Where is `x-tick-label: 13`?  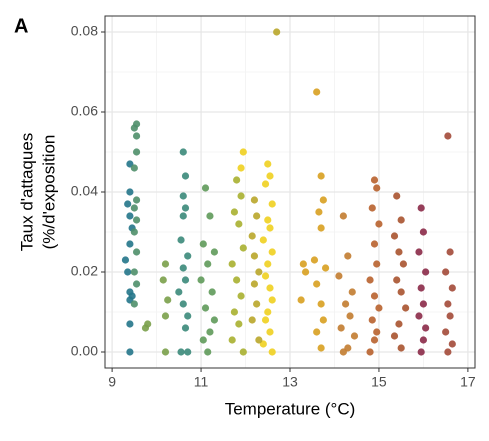 x-tick-label: 13 is located at coordinates (290, 382).